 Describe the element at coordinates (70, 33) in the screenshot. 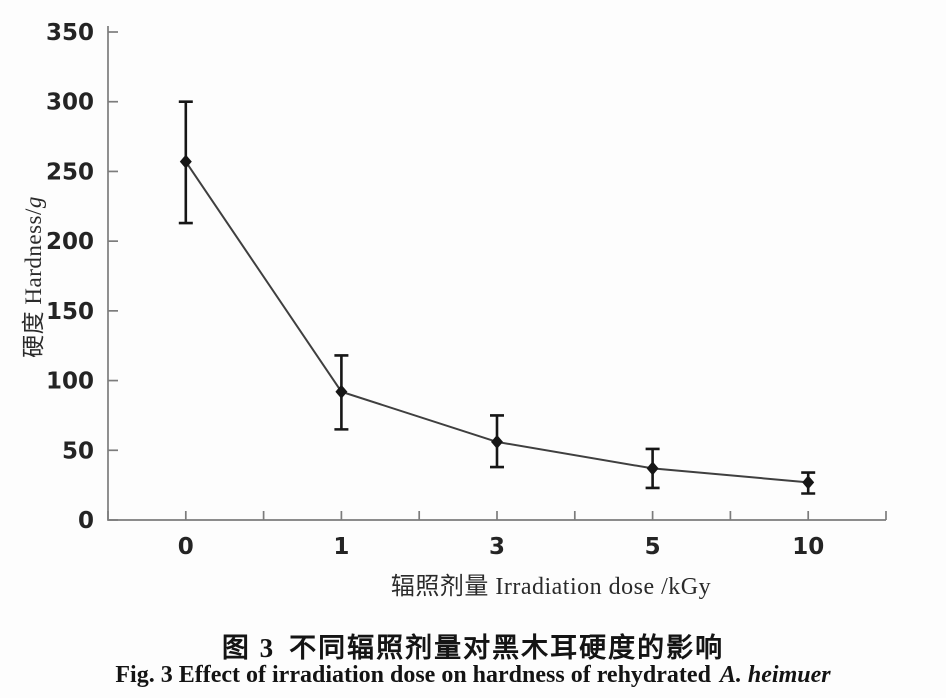

I see `y-tick-label: 350` at that location.